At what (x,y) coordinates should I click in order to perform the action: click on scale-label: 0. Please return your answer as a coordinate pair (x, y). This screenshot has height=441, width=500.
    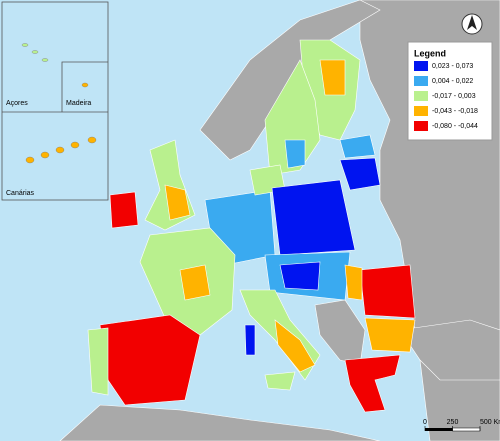
    Looking at the image, I should click on (425, 422).